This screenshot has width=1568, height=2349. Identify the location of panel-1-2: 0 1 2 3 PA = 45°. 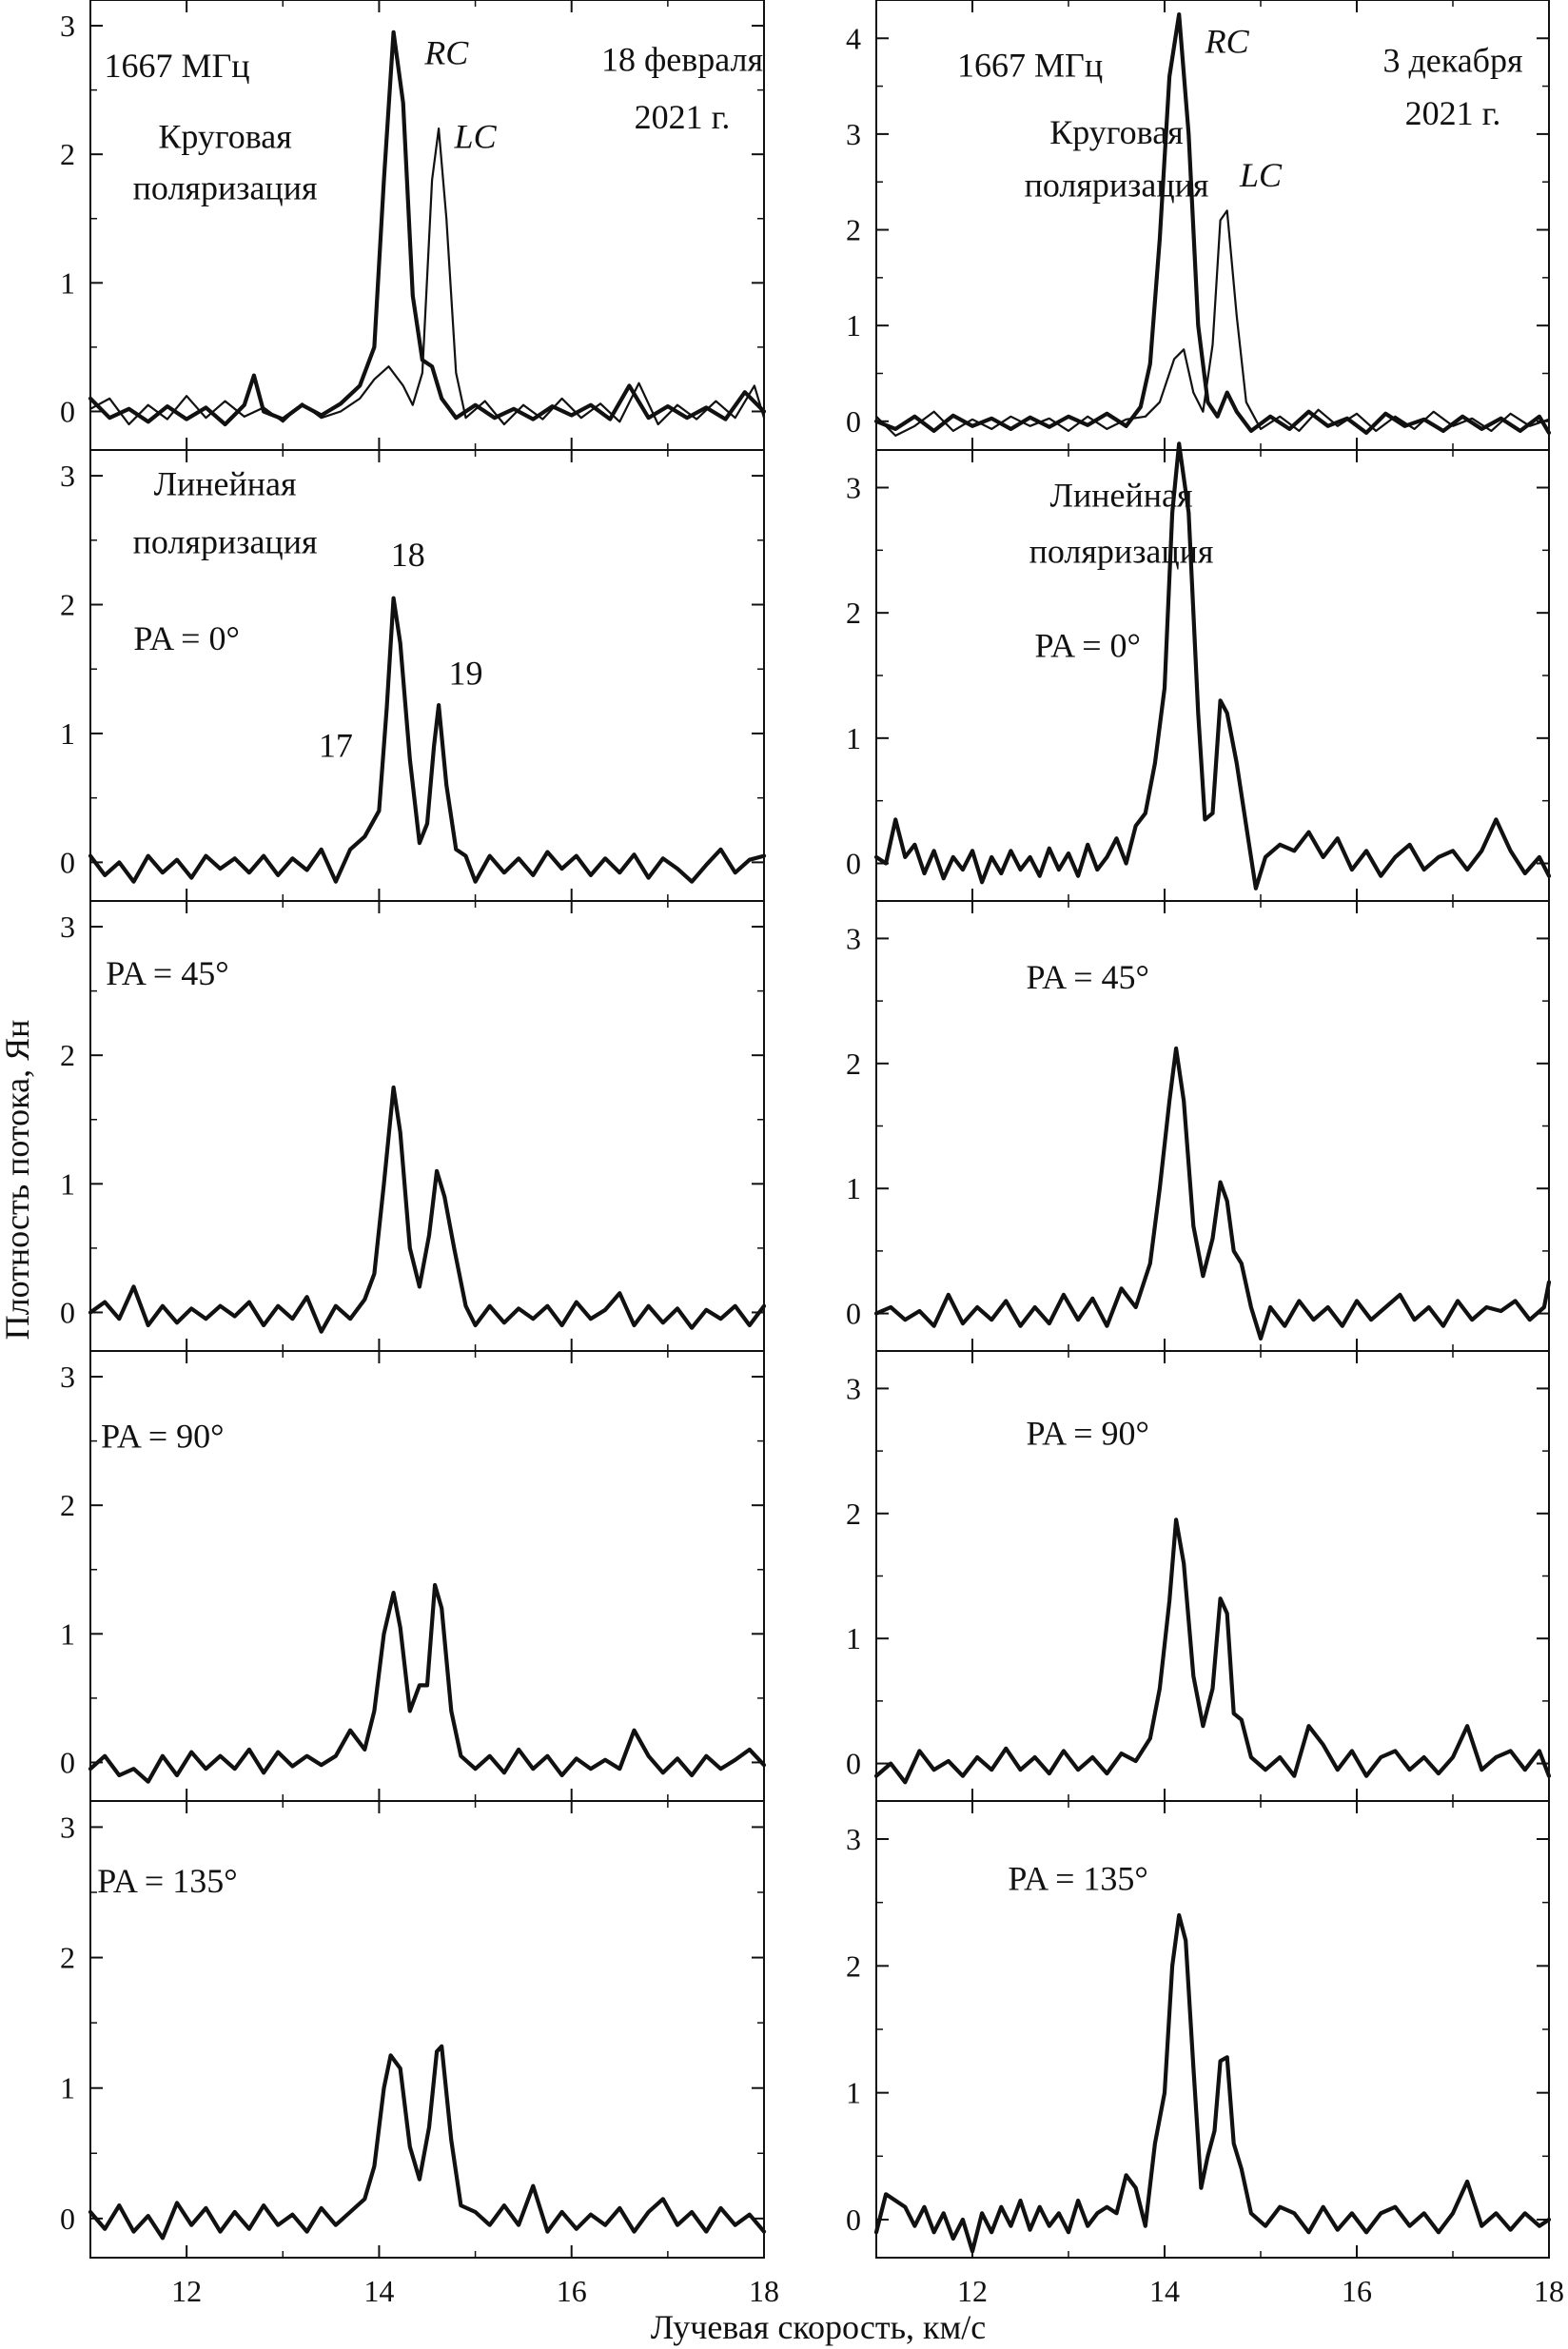
(1199, 1126).